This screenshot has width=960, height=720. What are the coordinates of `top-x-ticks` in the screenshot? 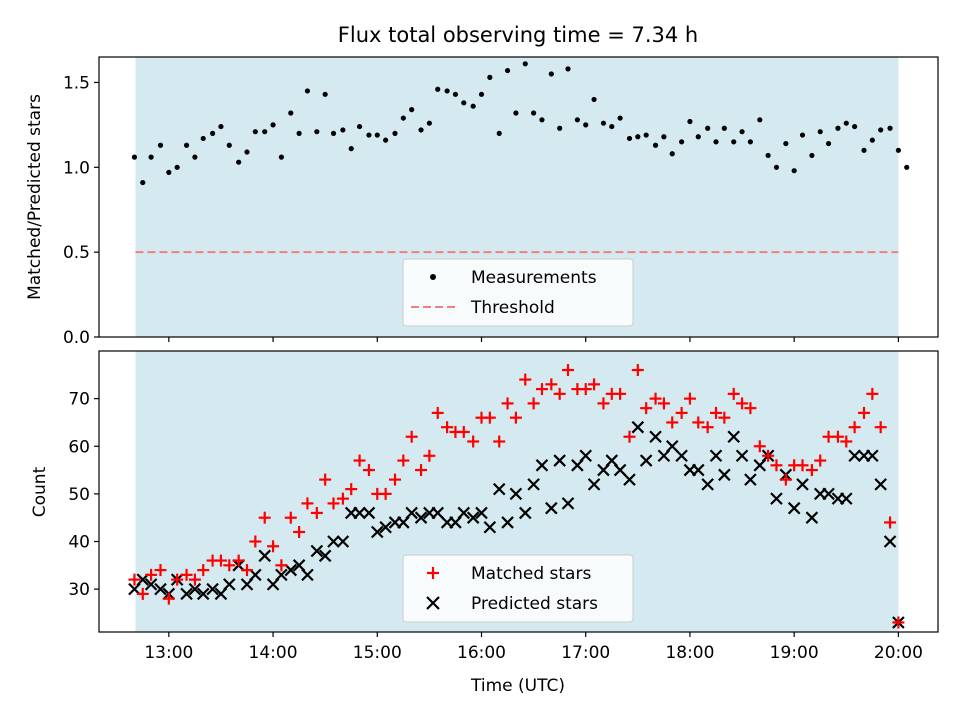 It's located at (533, 339).